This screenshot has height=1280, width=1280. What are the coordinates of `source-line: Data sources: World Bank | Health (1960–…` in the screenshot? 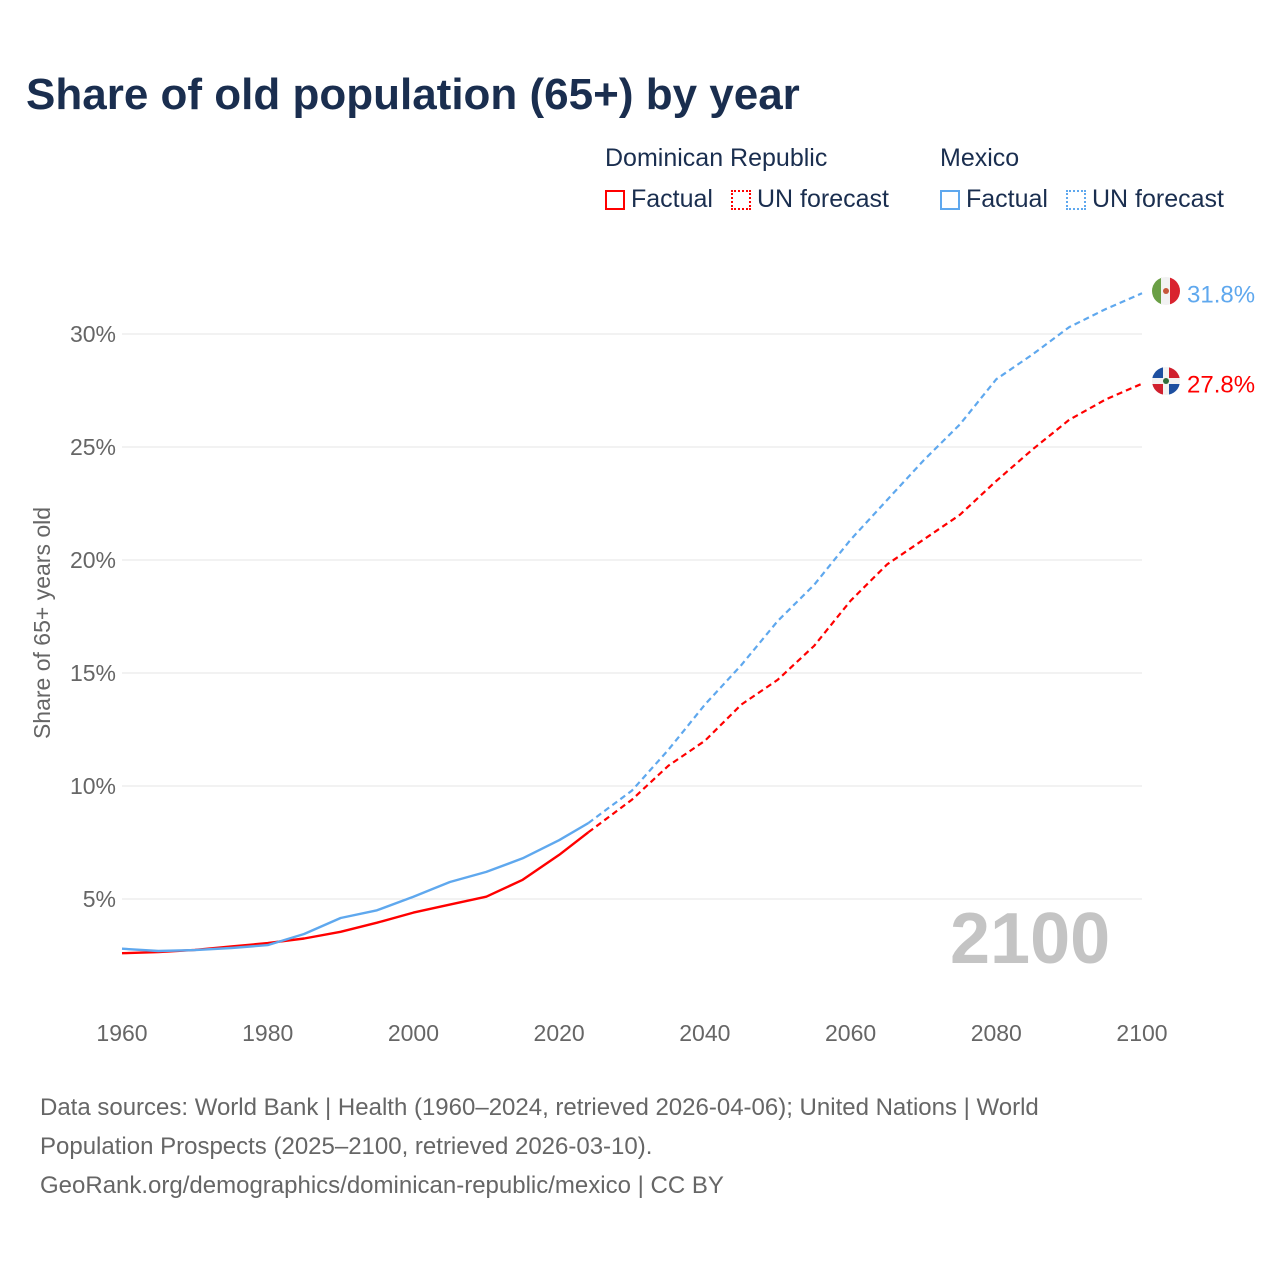 It's located at (539, 1107).